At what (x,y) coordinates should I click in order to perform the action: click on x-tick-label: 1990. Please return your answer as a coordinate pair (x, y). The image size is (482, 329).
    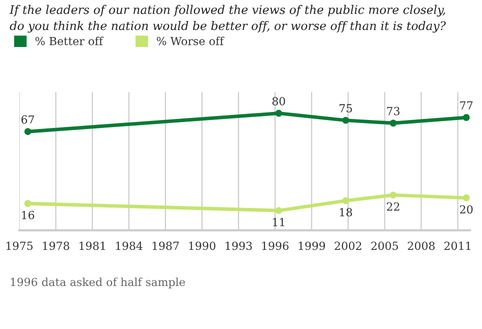
    Looking at the image, I should click on (202, 246).